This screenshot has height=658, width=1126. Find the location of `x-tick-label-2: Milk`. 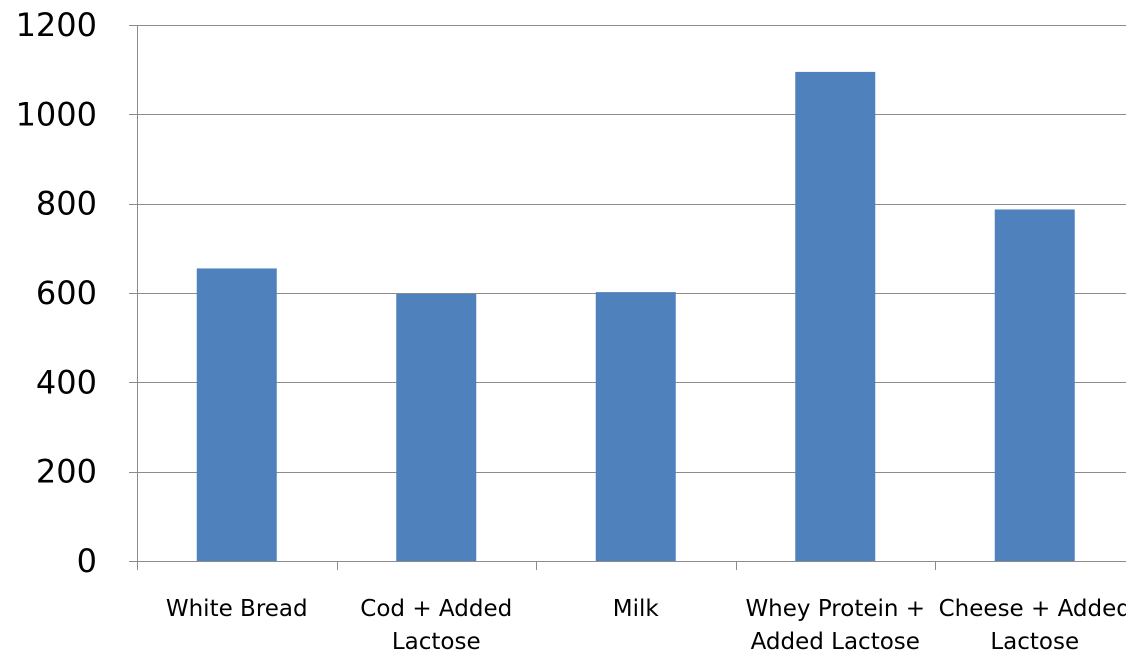

x-tick-label-2: Milk is located at coordinates (636, 609).